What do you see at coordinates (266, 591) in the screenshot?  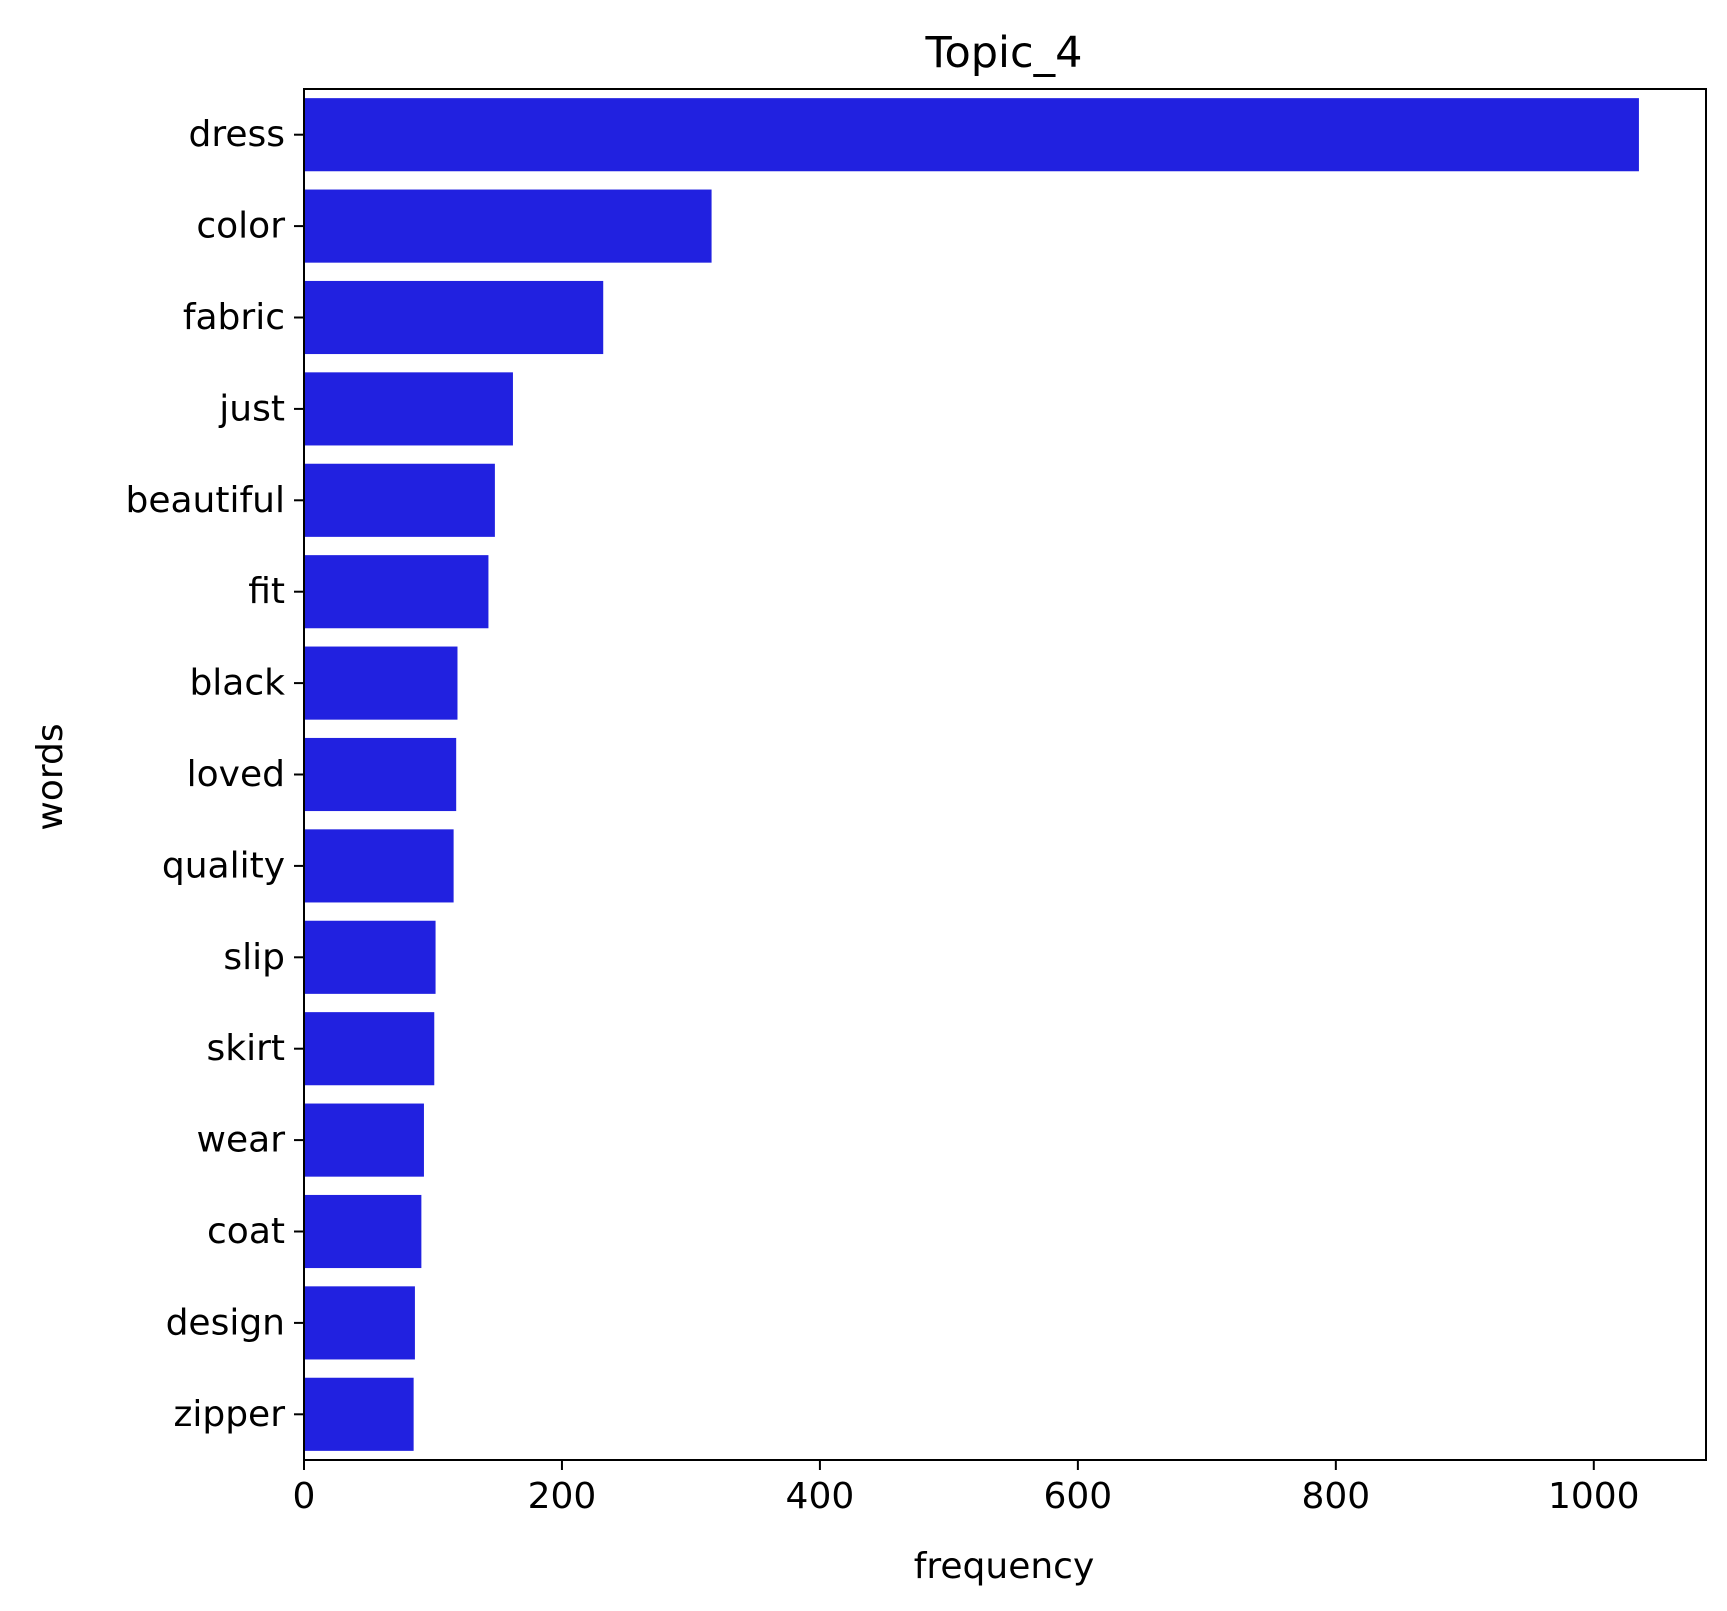 I see `y-tick-label: fit` at bounding box center [266, 591].